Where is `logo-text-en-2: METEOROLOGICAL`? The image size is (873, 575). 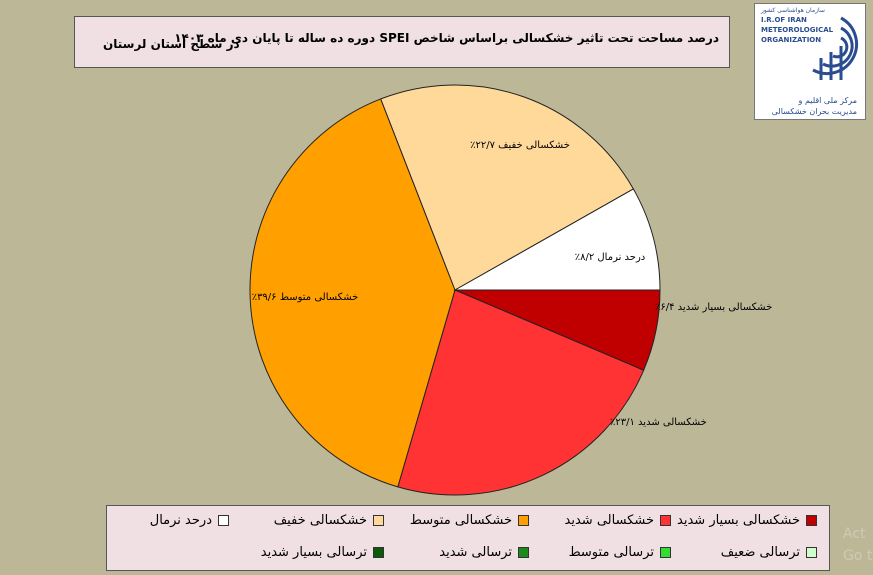 logo-text-en-2: METEOROLOGICAL is located at coordinates (797, 30).